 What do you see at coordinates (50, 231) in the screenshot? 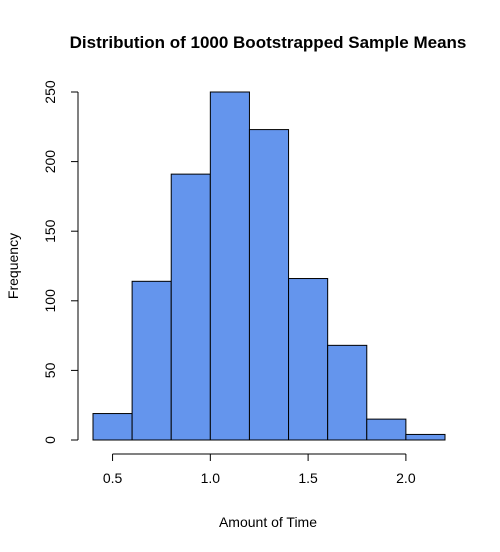
I see `y-tick-label: 150` at bounding box center [50, 231].